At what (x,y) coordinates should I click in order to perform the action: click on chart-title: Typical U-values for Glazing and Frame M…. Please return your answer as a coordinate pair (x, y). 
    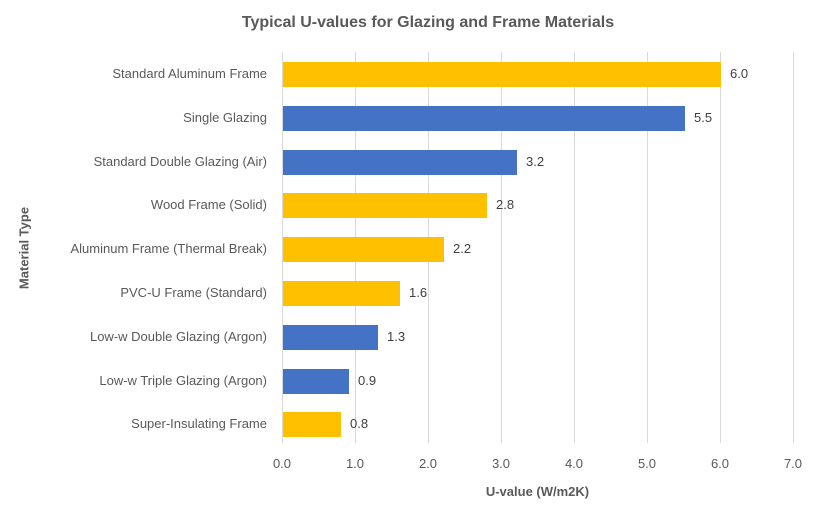
    Looking at the image, I should click on (428, 22).